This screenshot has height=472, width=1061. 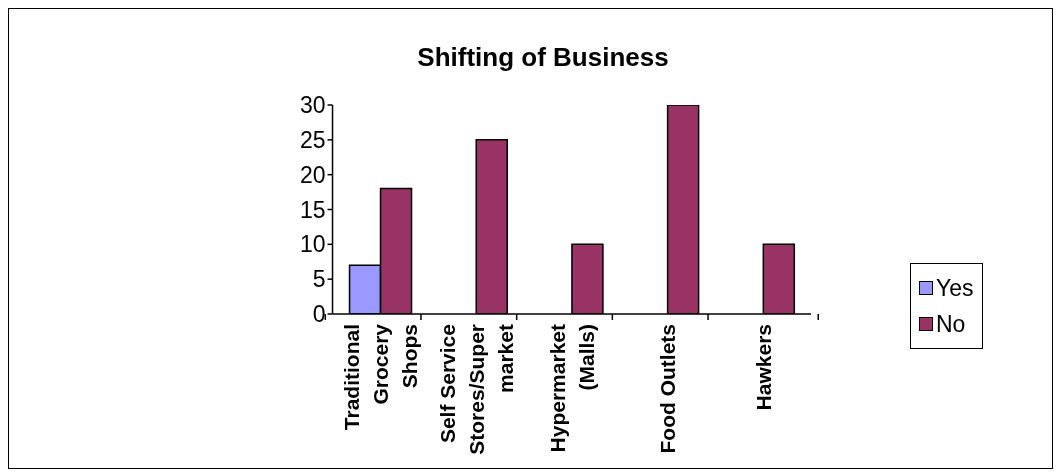 I want to click on y-tick-label: 15, so click(x=312, y=209).